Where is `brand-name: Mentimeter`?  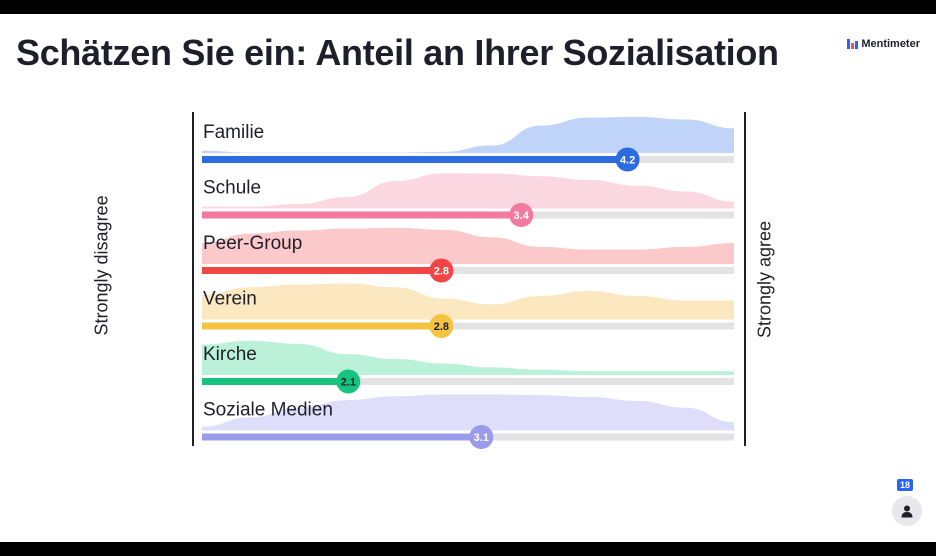
brand-name: Mentimeter is located at coordinates (890, 44).